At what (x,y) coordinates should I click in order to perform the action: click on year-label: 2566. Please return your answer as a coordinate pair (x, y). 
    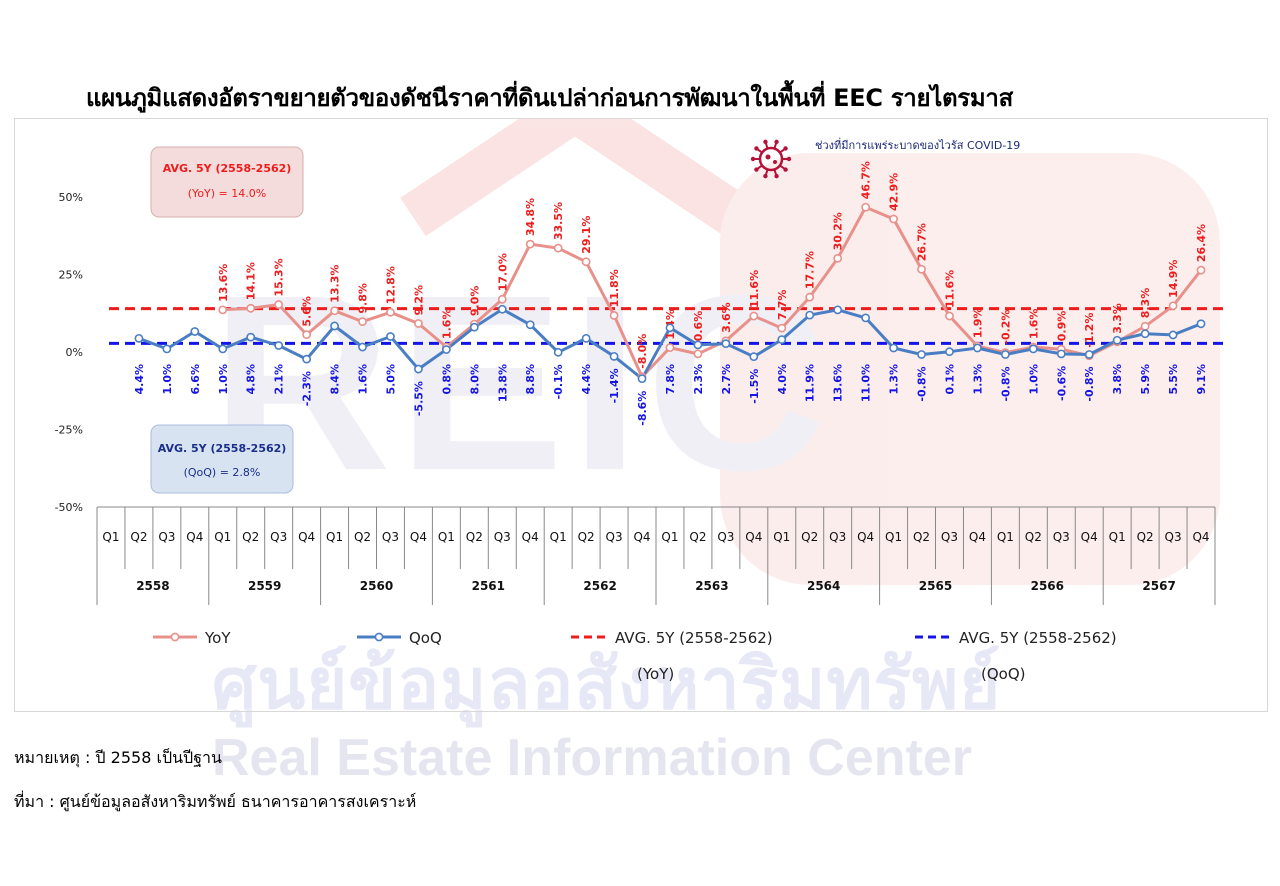
    Looking at the image, I should click on (1047, 586).